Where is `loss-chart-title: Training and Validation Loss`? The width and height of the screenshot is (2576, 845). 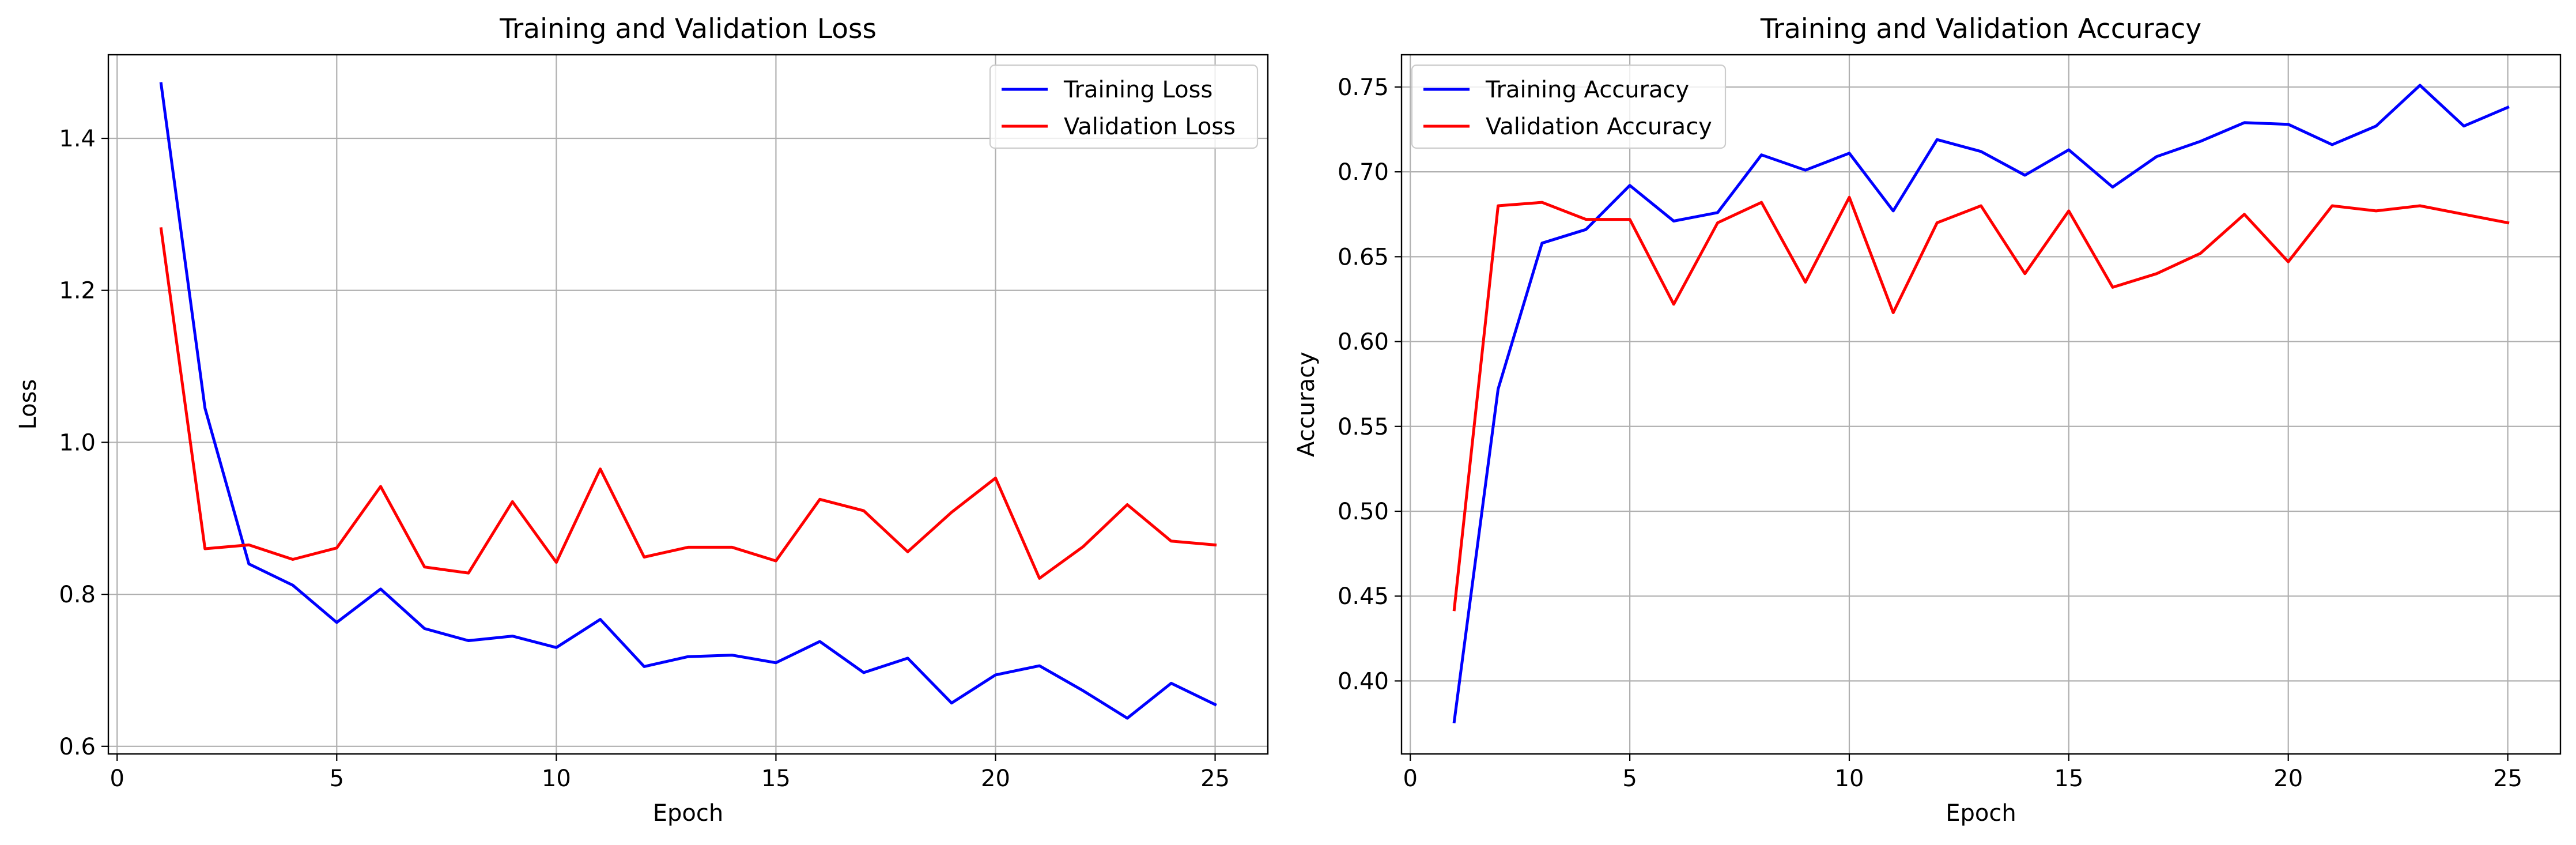
loss-chart-title: Training and Validation Loss is located at coordinates (688, 29).